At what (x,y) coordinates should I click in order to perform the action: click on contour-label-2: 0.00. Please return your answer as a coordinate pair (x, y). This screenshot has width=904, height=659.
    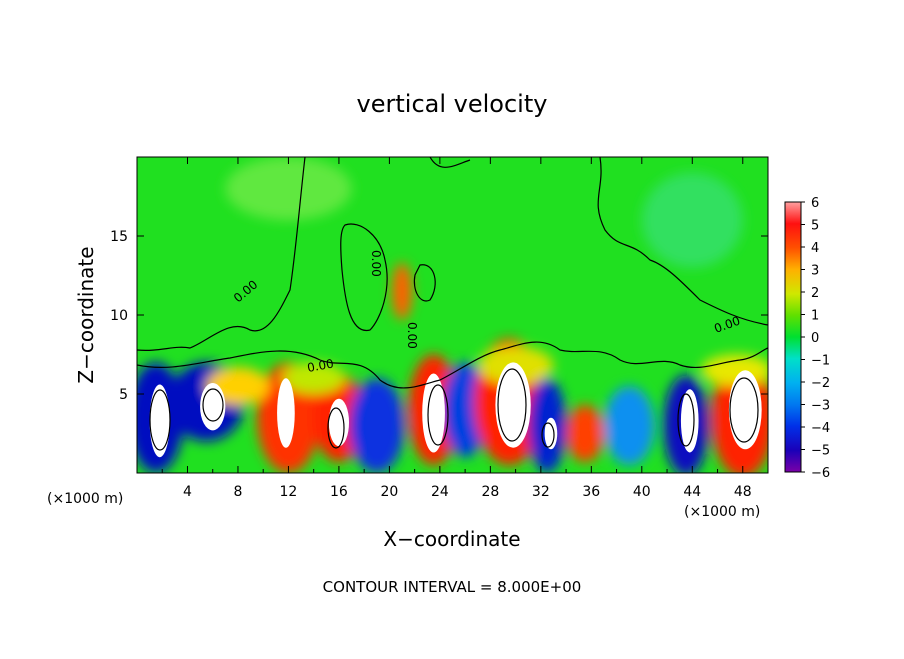
    Looking at the image, I should click on (320, 366).